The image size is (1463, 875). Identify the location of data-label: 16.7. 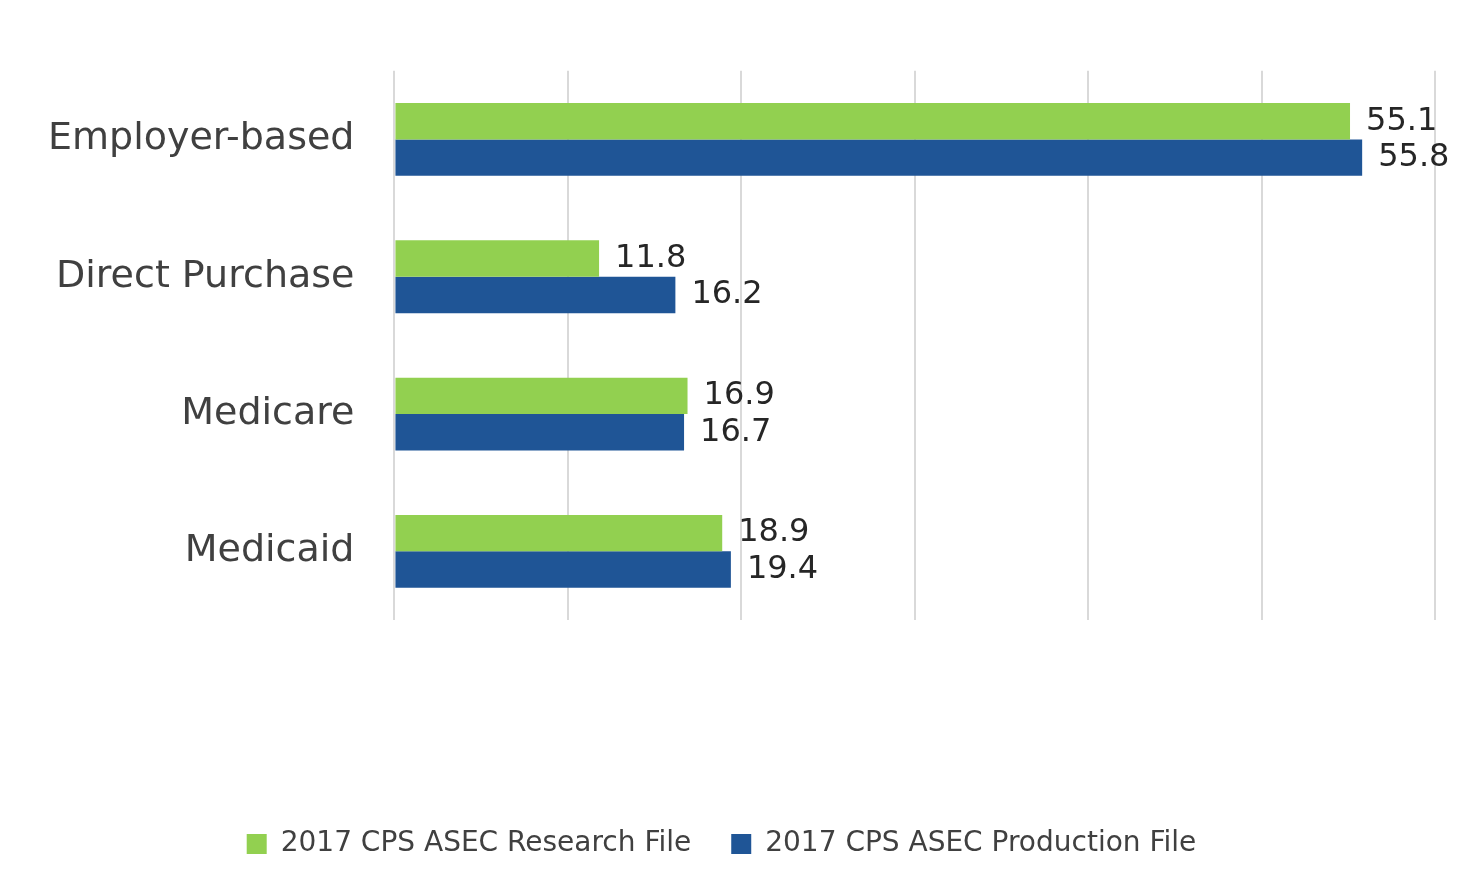
(736, 429).